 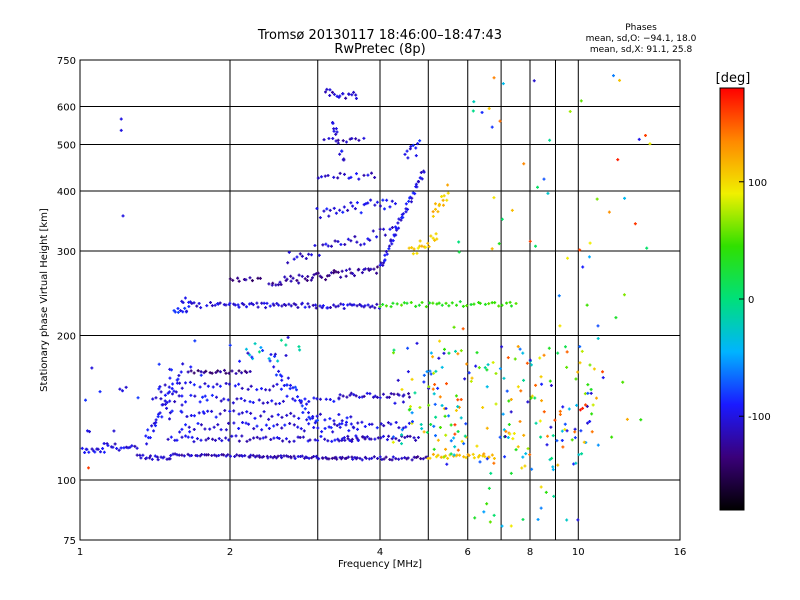 What do you see at coordinates (44, 300) in the screenshot?
I see `y-axis-label: Stationary phase Virtual Height [km]` at bounding box center [44, 300].